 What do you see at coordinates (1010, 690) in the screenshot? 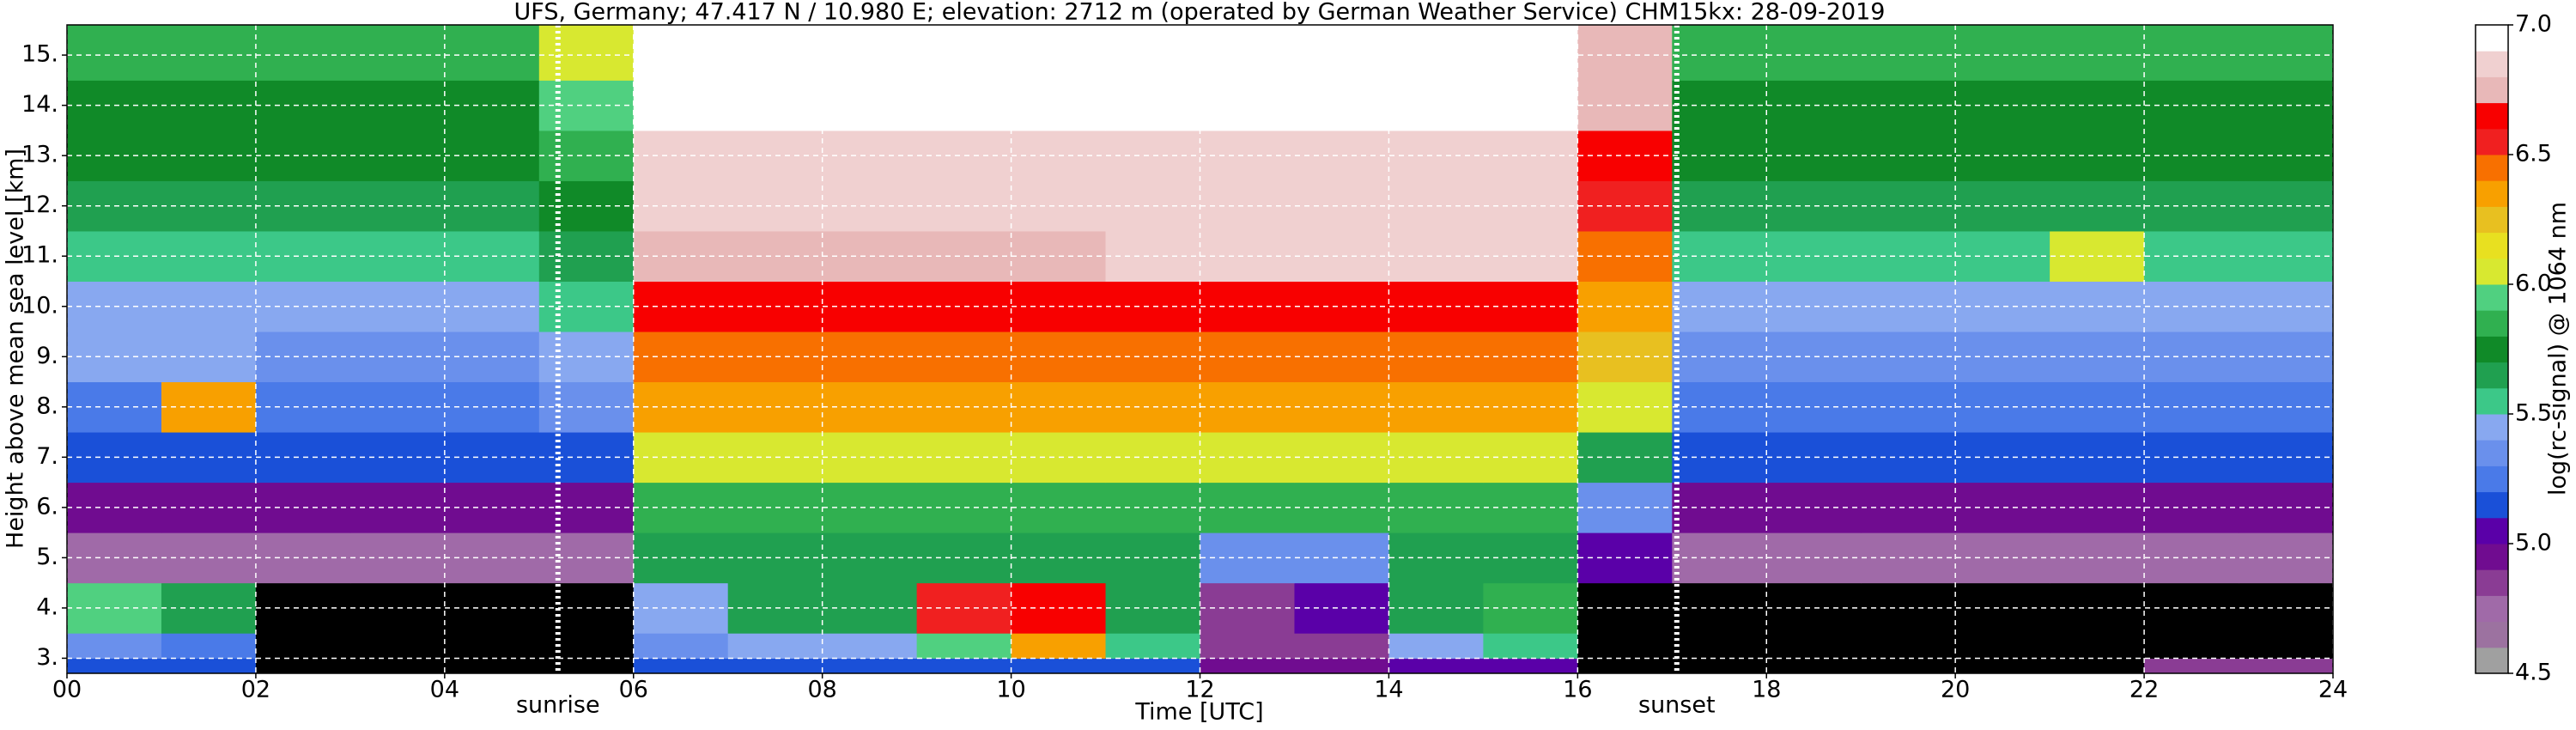
I see `x-tick-label: 10` at bounding box center [1010, 690].